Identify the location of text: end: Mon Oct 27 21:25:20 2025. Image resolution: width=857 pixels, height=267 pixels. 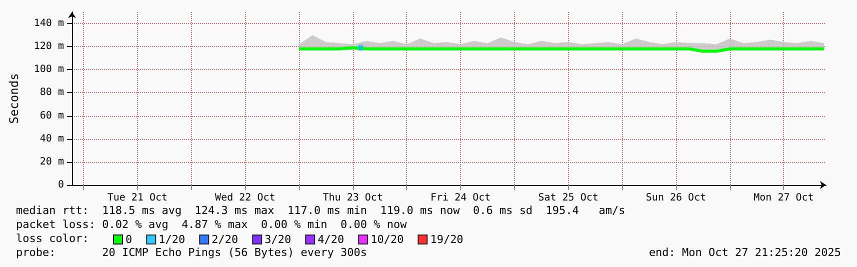
(744, 252).